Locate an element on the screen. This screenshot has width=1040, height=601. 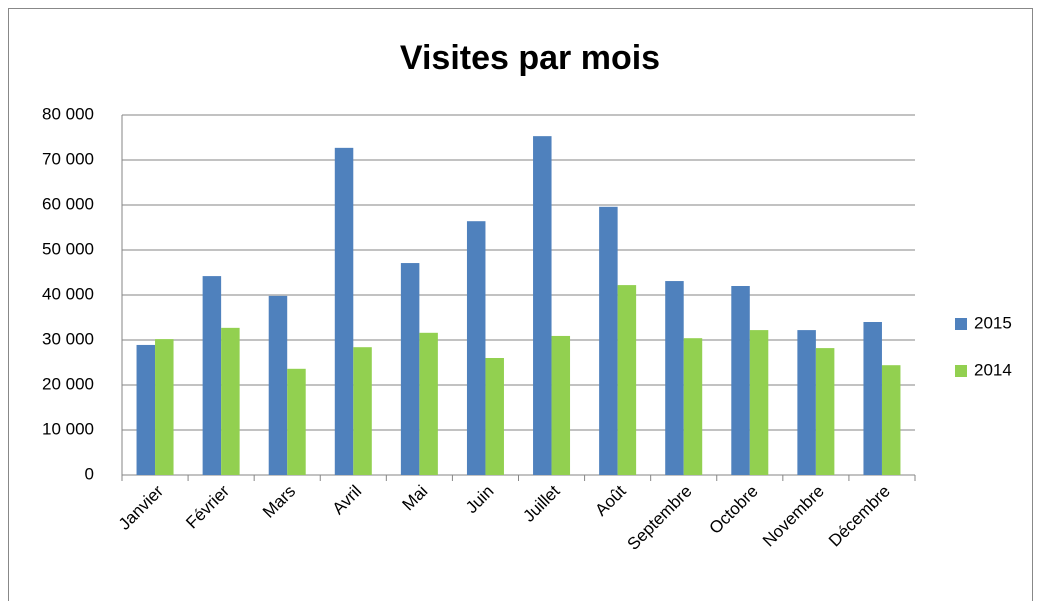
y-tick-label: 60 000 is located at coordinates (68, 203).